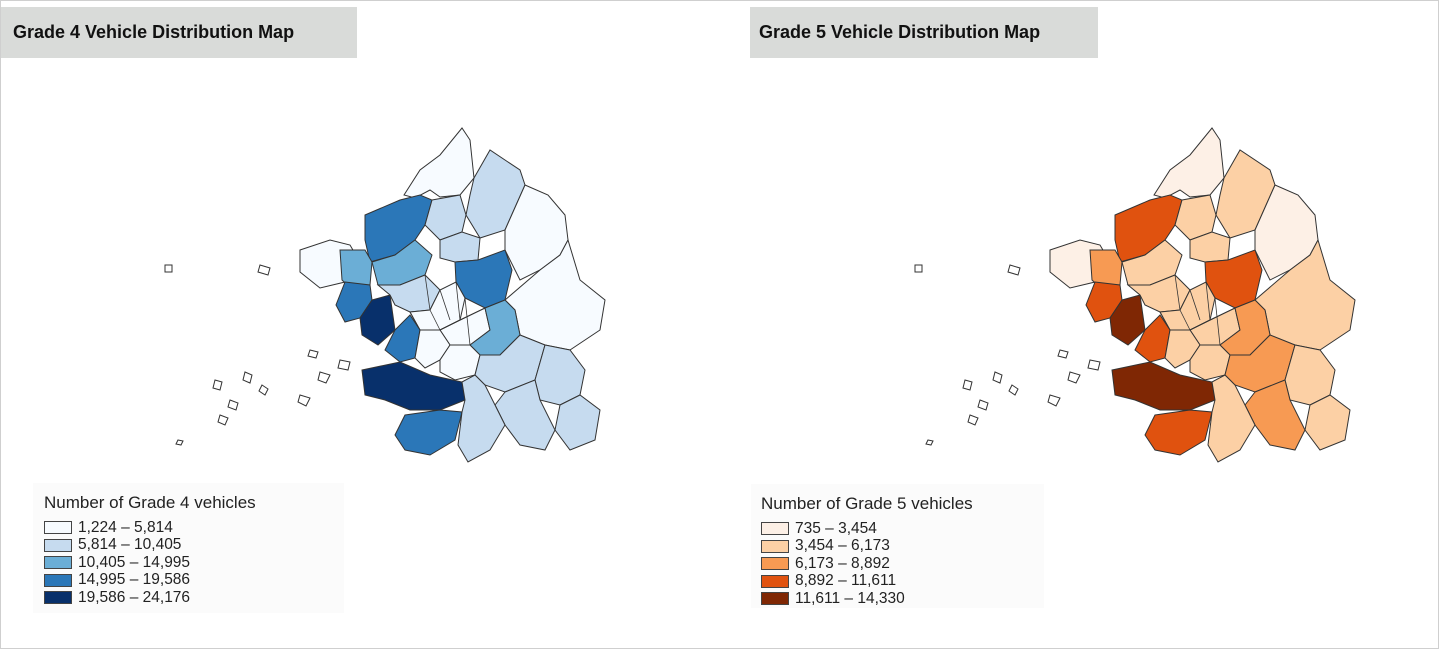 This screenshot has width=1439, height=649. Describe the element at coordinates (902, 546) in the screenshot. I see `legend-item-class2: 3,454 – 6,173` at that location.